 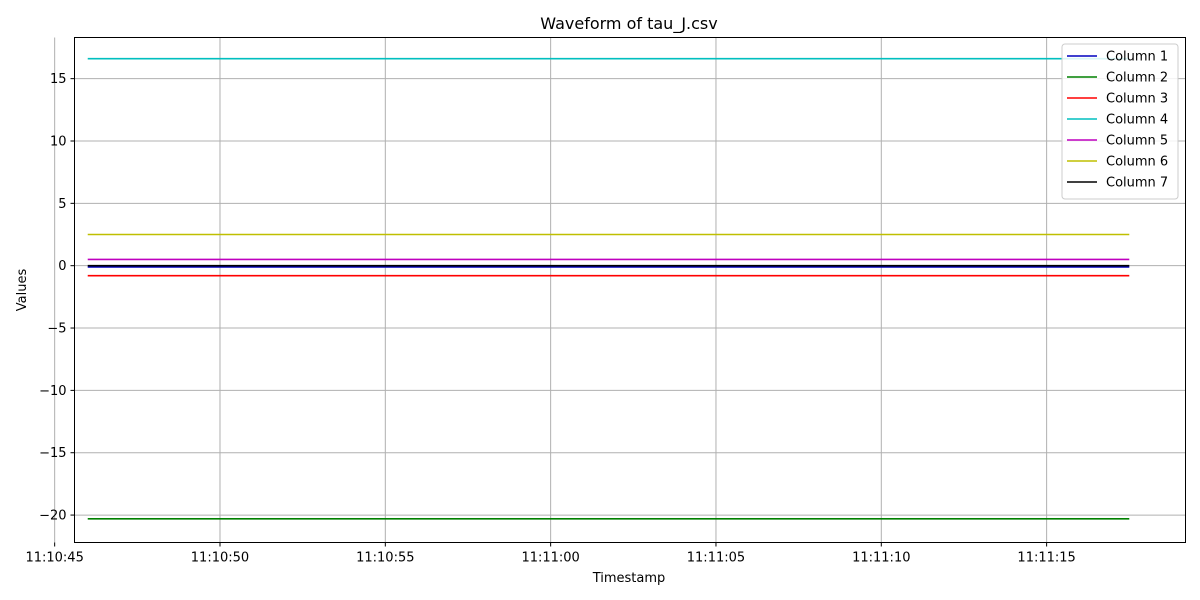 I want to click on y-tick-label: 10, so click(x=58, y=141).